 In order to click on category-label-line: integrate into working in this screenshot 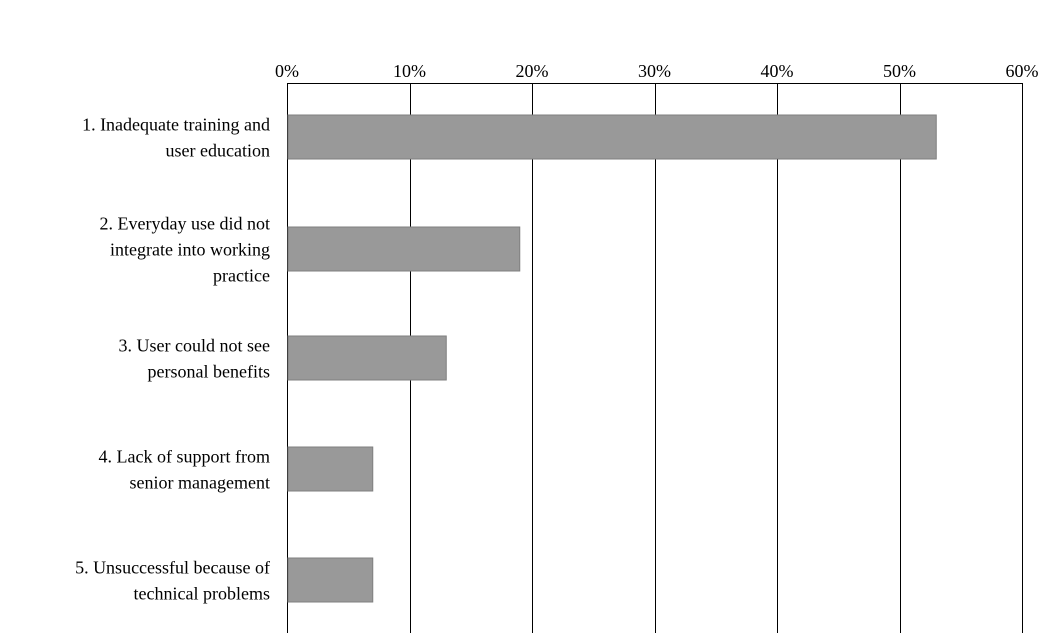, I will do `click(190, 249)`.